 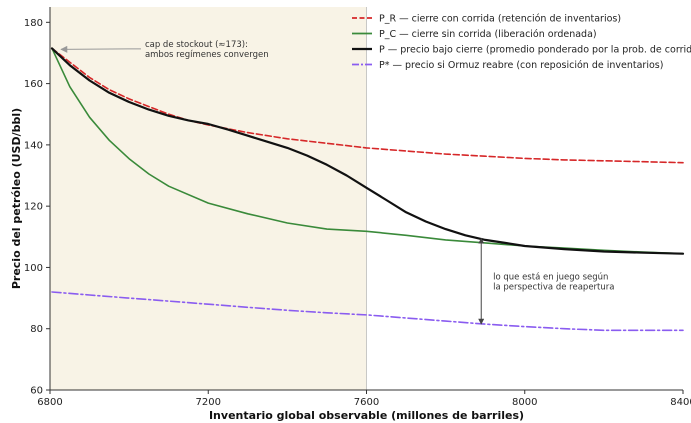 What do you see at coordinates (36, 391) in the screenshot?
I see `y-tick-label: 60` at bounding box center [36, 391].